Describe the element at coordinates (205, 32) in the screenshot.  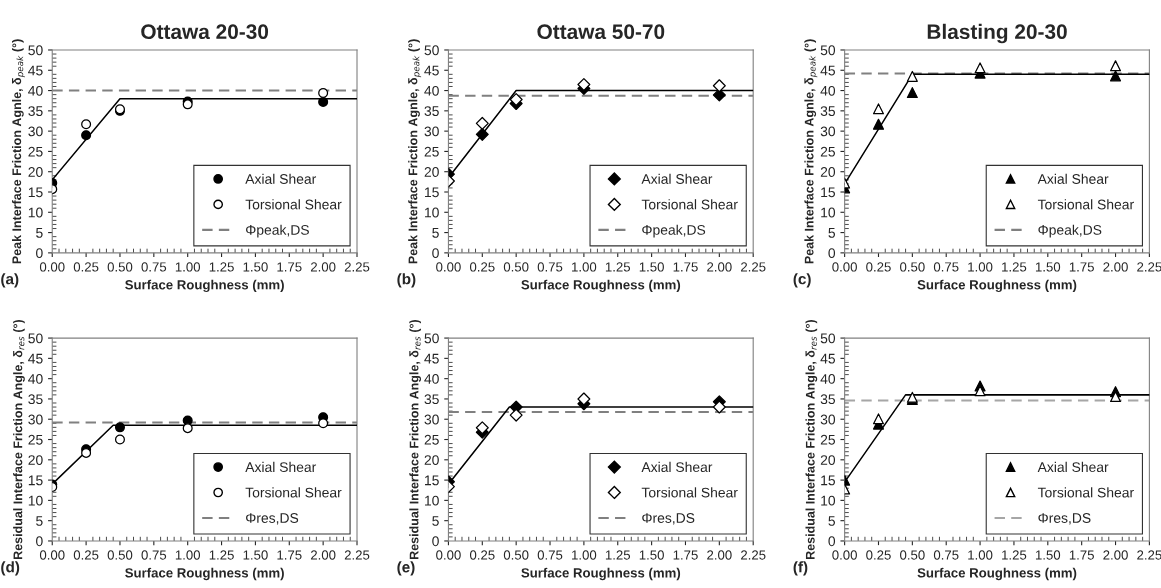
I see `chart-title: Ottawa 20-30` at that location.